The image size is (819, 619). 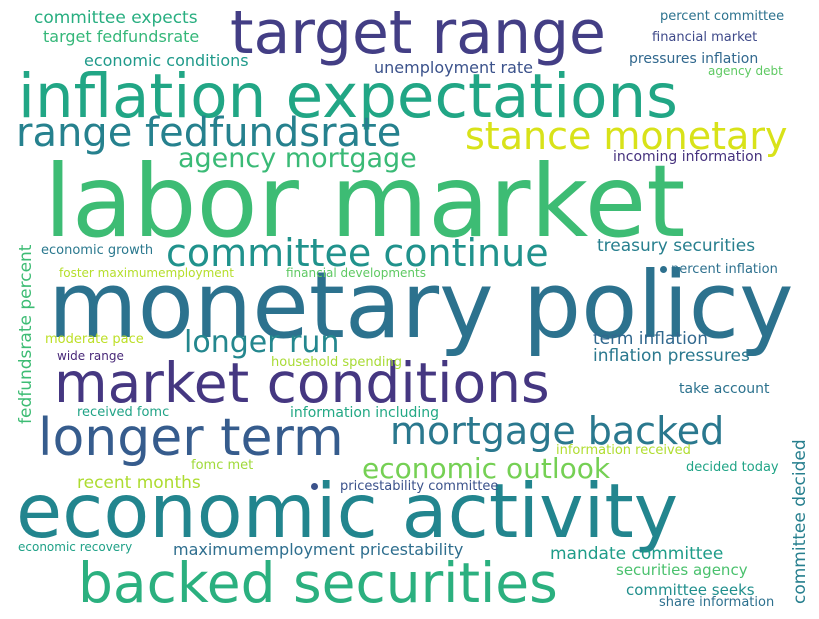 What do you see at coordinates (637, 554) in the screenshot?
I see `word-mandate-committee: mandate committee` at bounding box center [637, 554].